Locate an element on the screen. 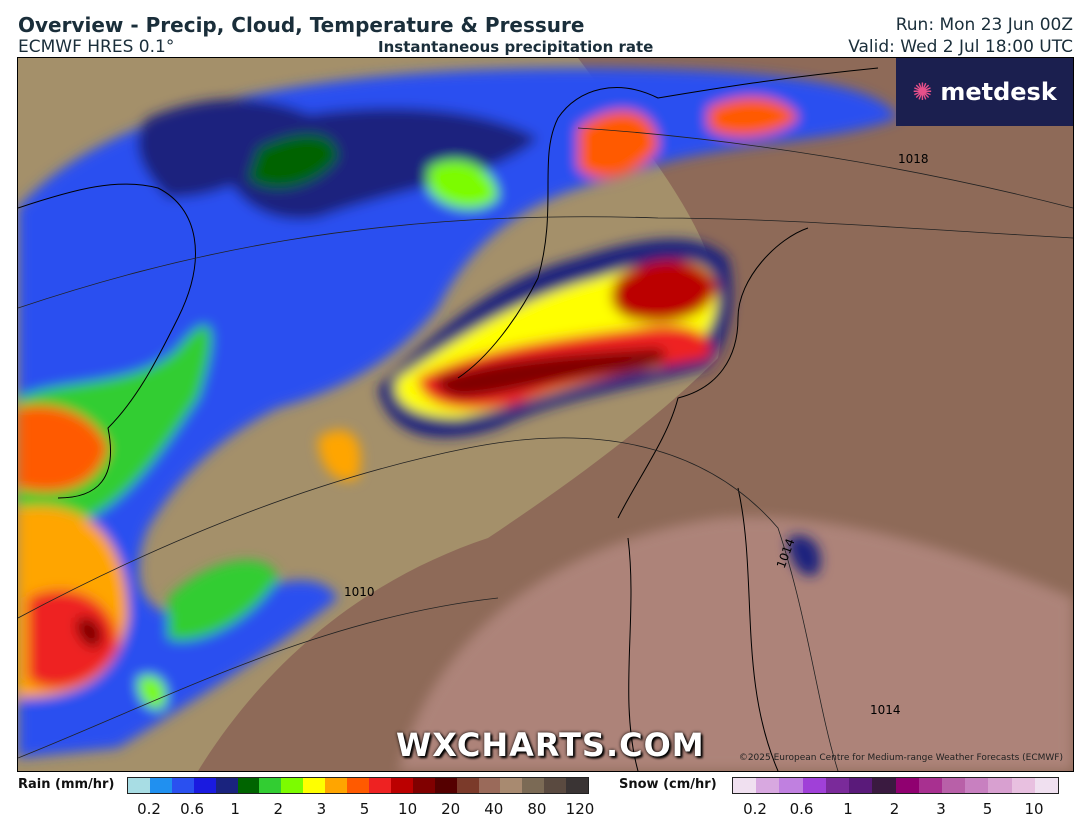 Image resolution: width=1089 pixels, height=835 pixels. rain-tick-label: 3 is located at coordinates (321, 809).